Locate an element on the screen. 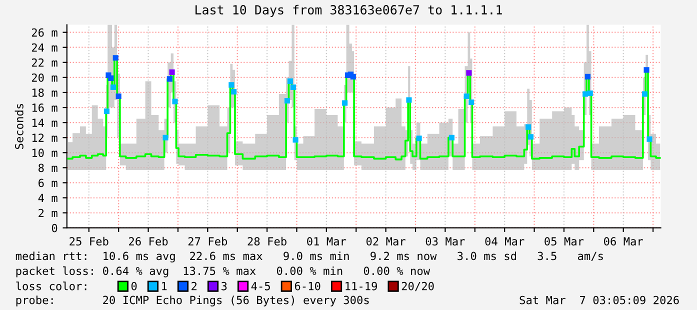  legend-label: 6-10 is located at coordinates (307, 286).